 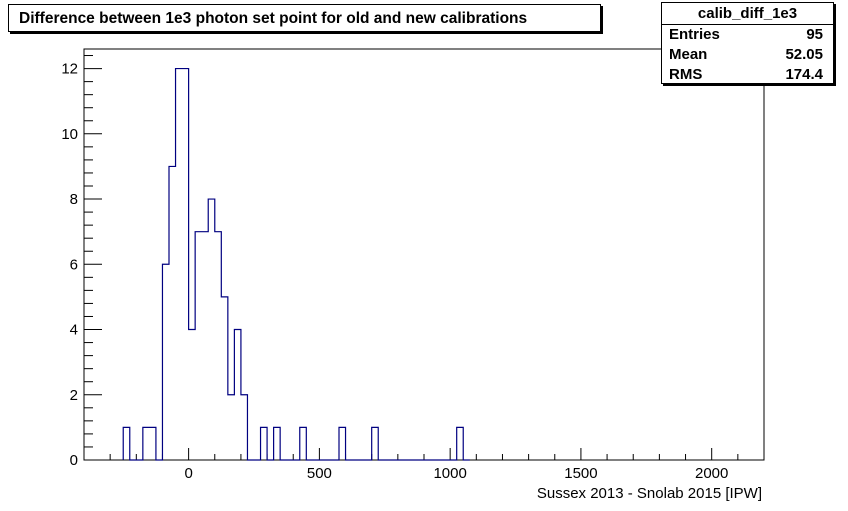 What do you see at coordinates (694, 34) in the screenshot?
I see `entries-label: Entries` at bounding box center [694, 34].